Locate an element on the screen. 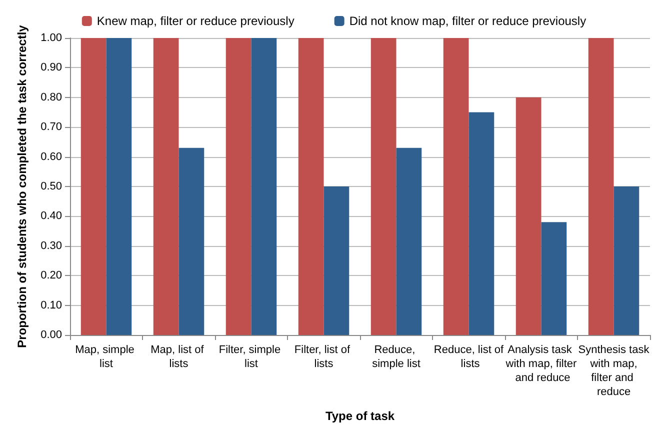  y-tick-label: 0.20 is located at coordinates (51, 276).